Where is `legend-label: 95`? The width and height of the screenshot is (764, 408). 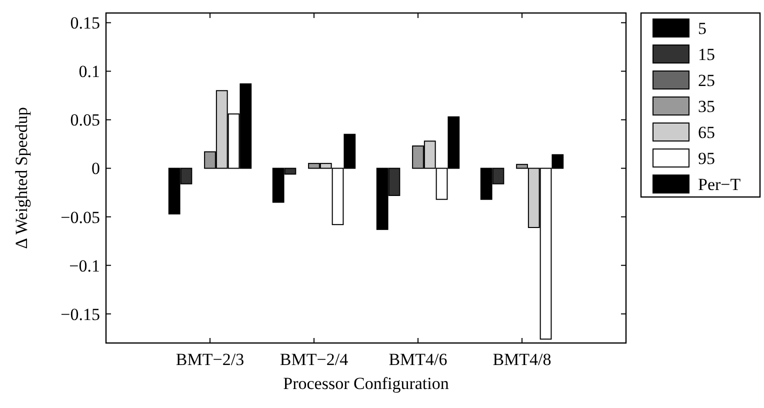 legend-label: 95 is located at coordinates (706, 158).